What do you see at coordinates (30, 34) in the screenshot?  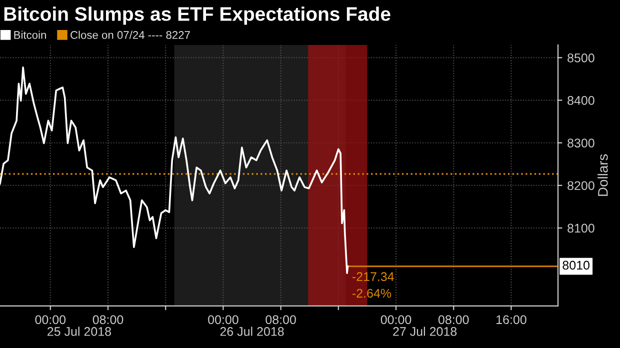 I see `legend-label: Bitcoin` at bounding box center [30, 34].